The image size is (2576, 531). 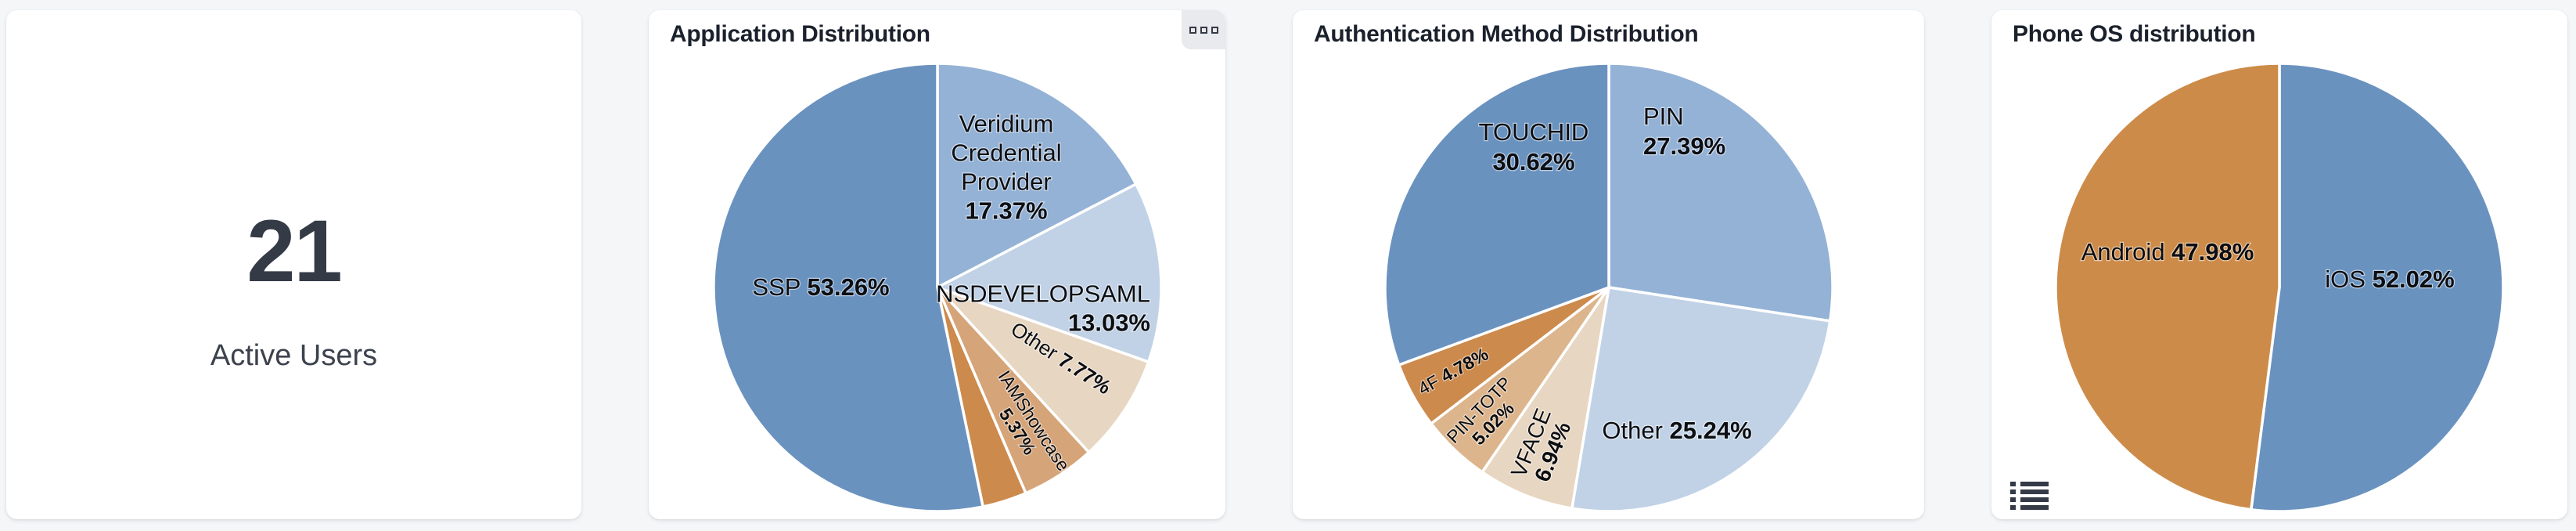 I want to click on application-distribution-title: Application Distribution, so click(x=800, y=34).